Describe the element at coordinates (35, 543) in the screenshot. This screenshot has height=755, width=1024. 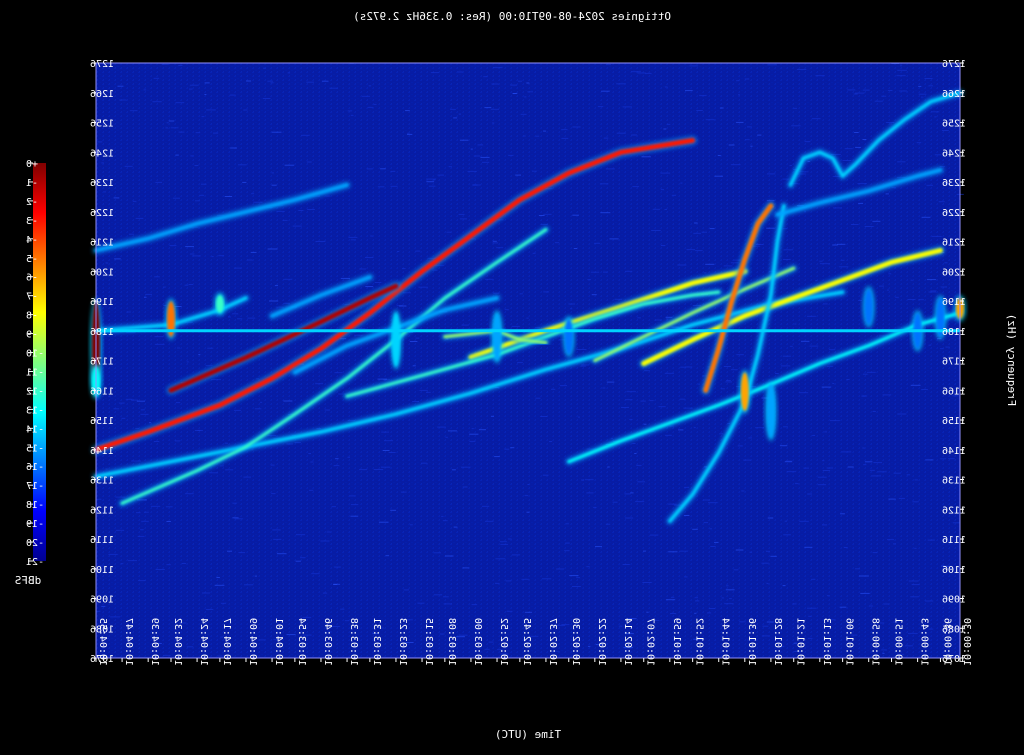
I see `colorbar-tick-label-20: -20` at that location.